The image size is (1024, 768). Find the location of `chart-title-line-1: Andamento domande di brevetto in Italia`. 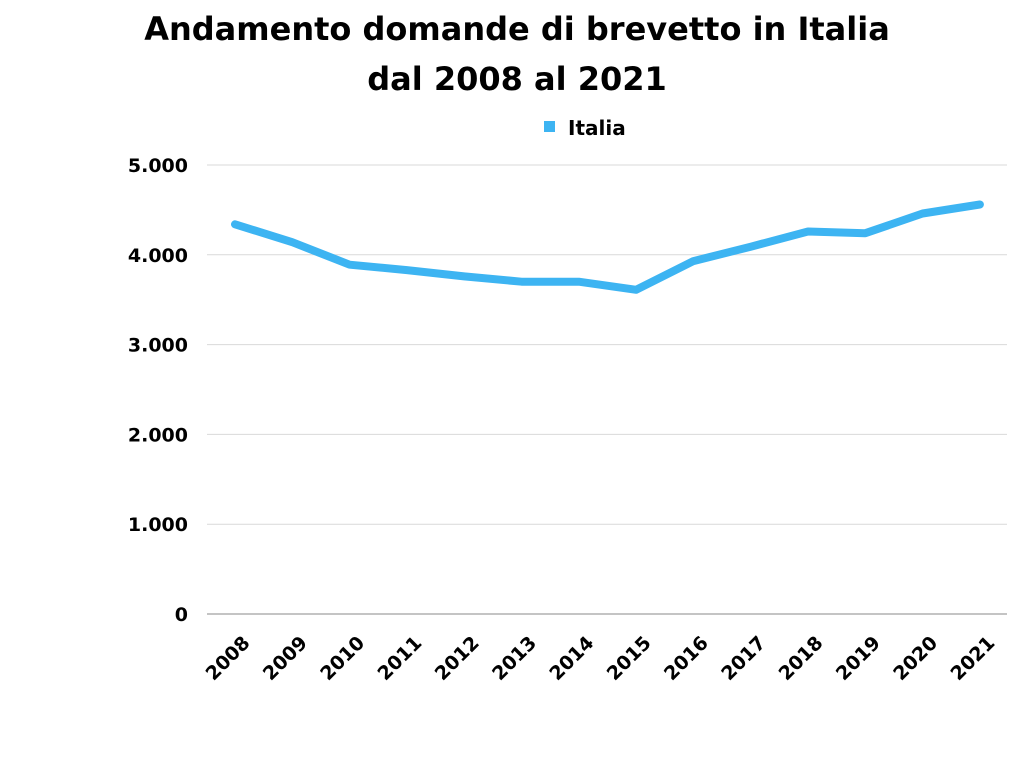

chart-title-line-1: Andamento domande di brevetto in Italia is located at coordinates (517, 29).